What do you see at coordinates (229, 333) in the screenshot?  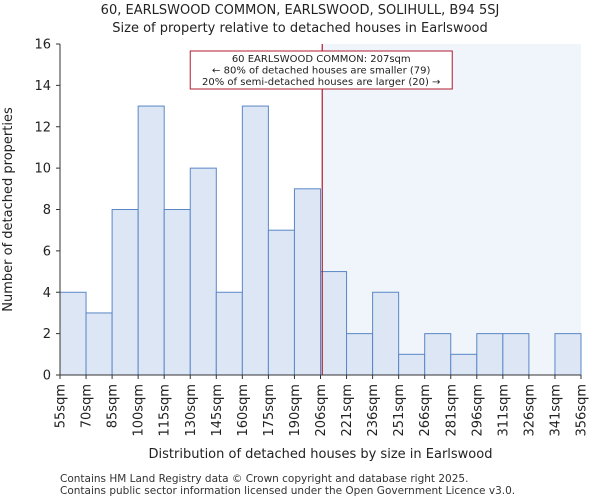 I see `bar-145sqm` at bounding box center [229, 333].